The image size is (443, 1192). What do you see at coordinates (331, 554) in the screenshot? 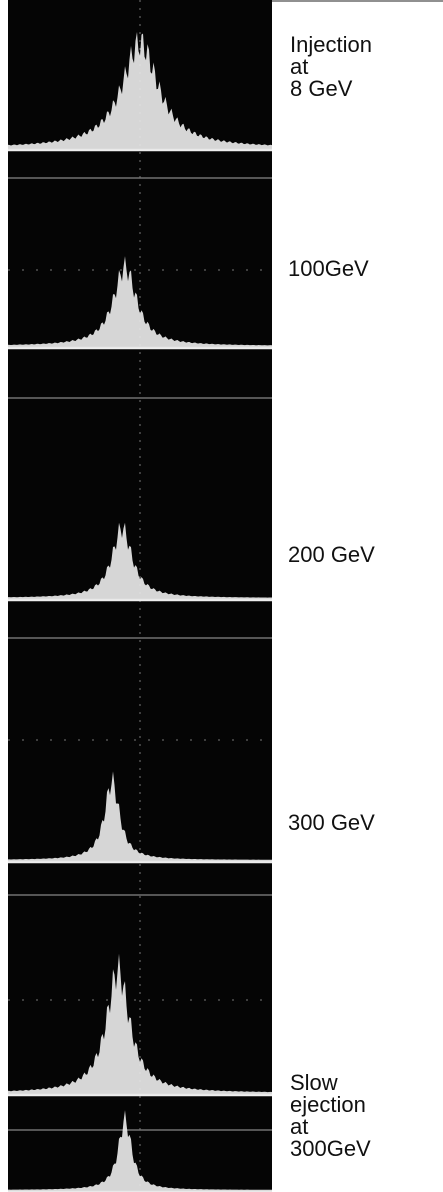
I see `label-line: 200 GeV` at bounding box center [331, 554].